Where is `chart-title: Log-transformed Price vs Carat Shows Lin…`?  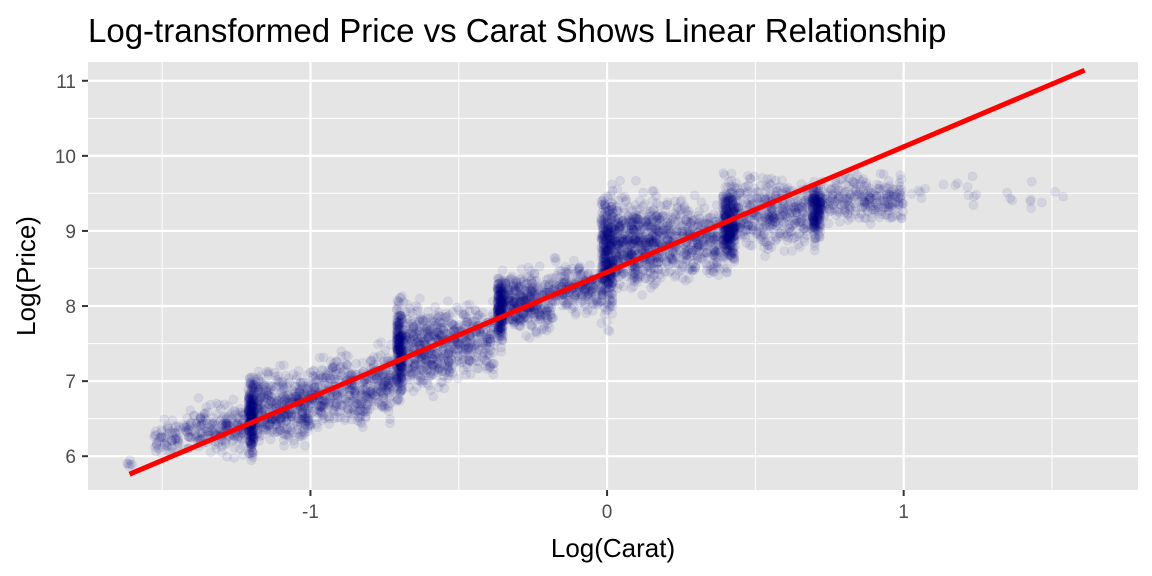
chart-title: Log-transformed Price vs Carat Shows Lin… is located at coordinates (517, 30).